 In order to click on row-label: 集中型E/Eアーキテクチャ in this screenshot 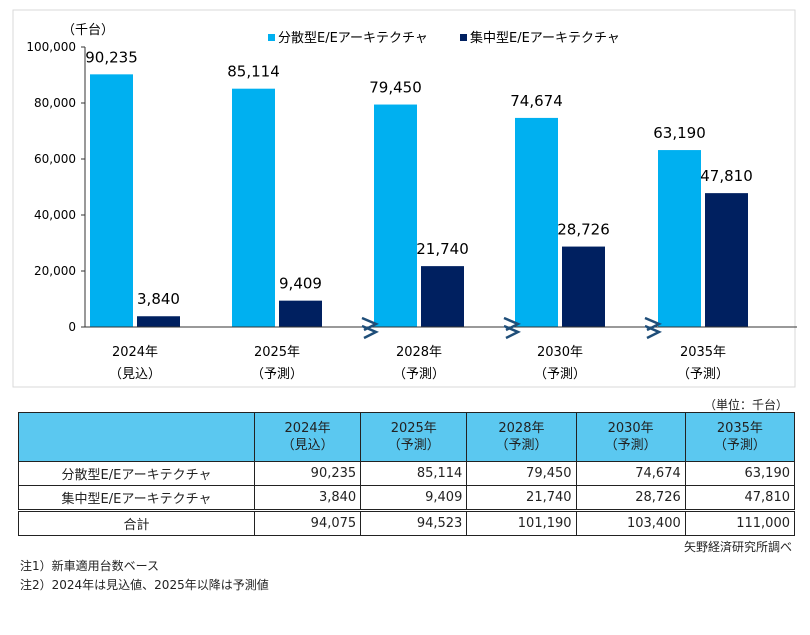, I will do `click(136, 498)`.